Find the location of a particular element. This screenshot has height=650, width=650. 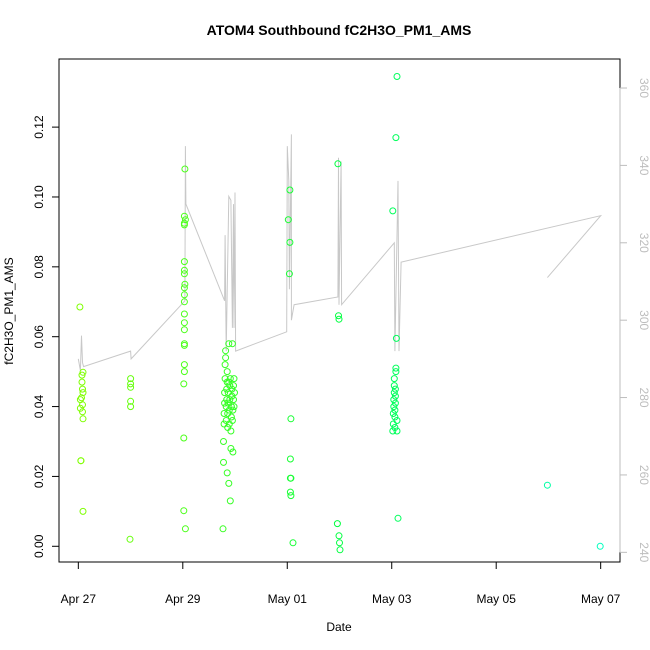

x-tick-label: May 07 is located at coordinates (601, 599).